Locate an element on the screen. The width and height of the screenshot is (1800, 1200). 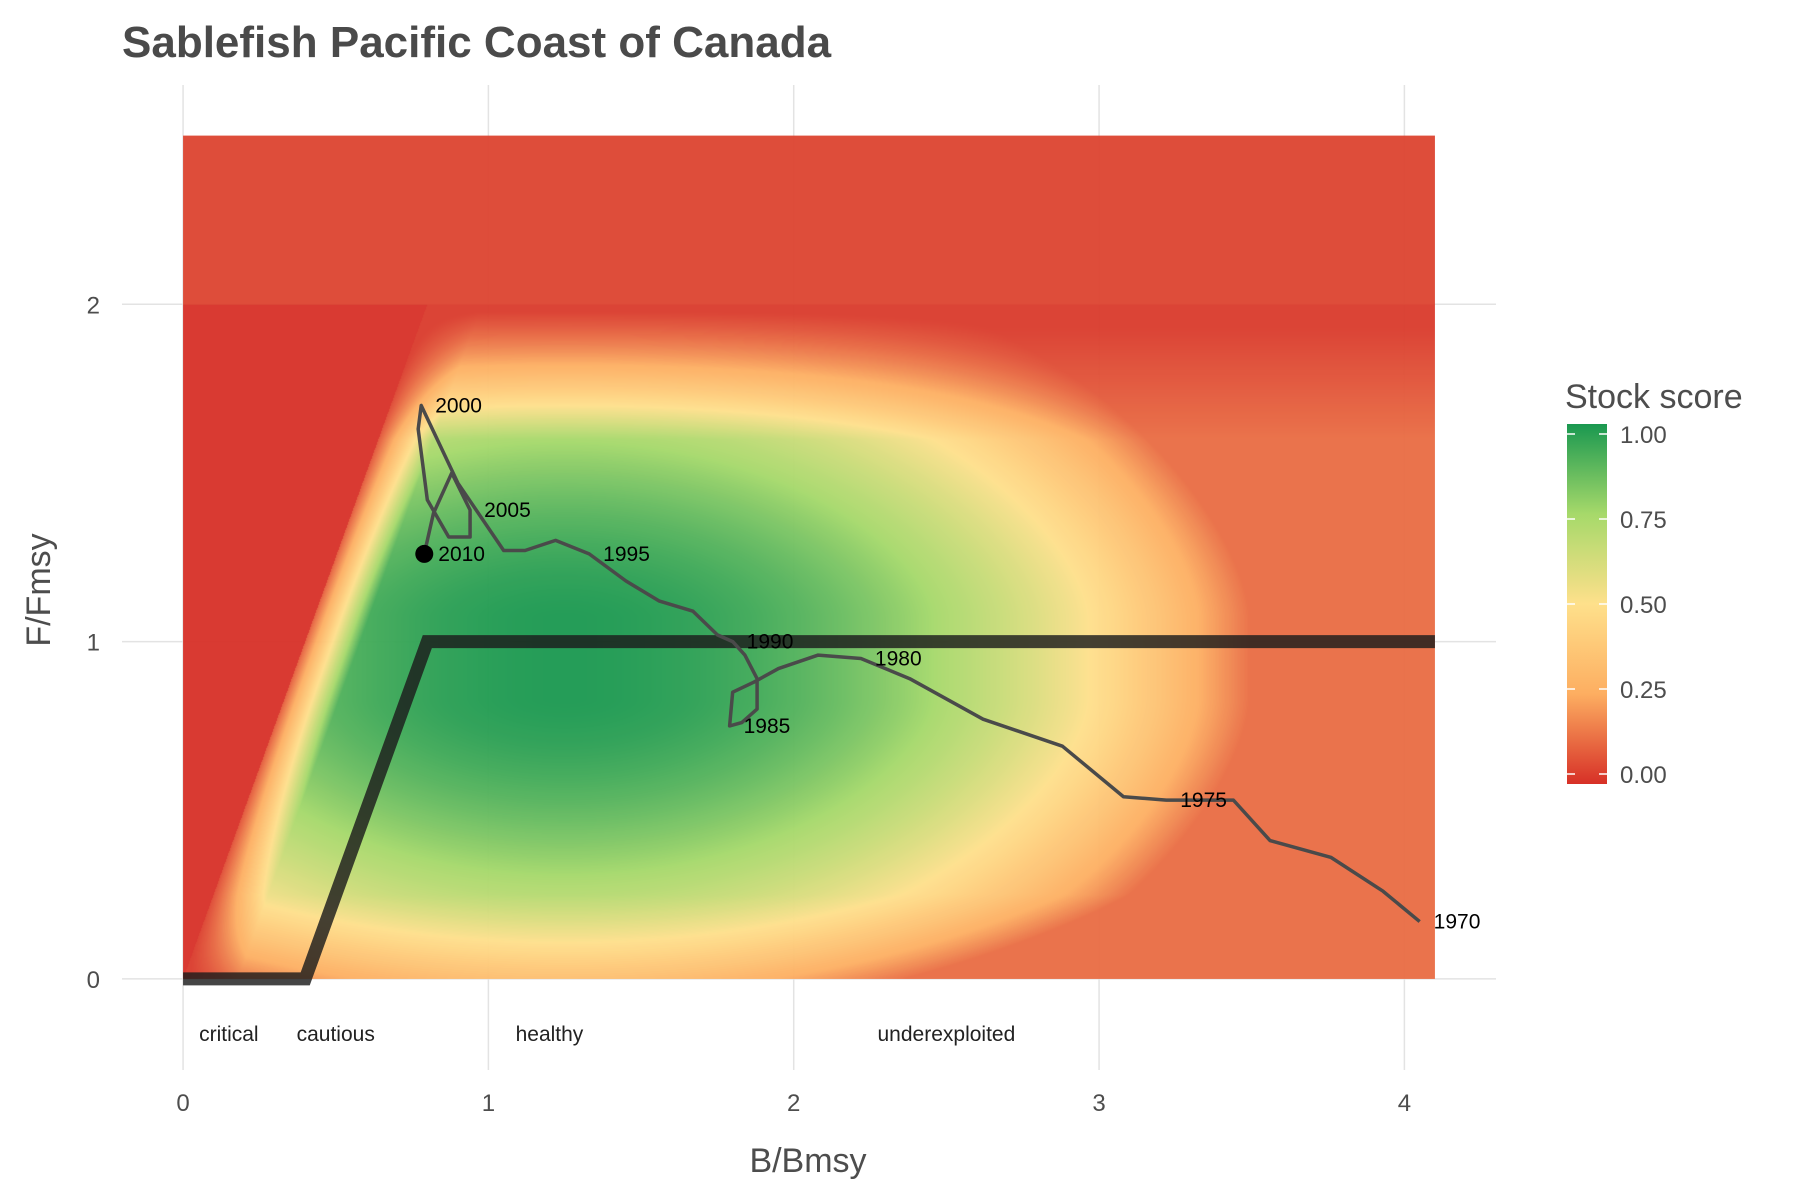
x-tick-label: 2 is located at coordinates (793, 1103).